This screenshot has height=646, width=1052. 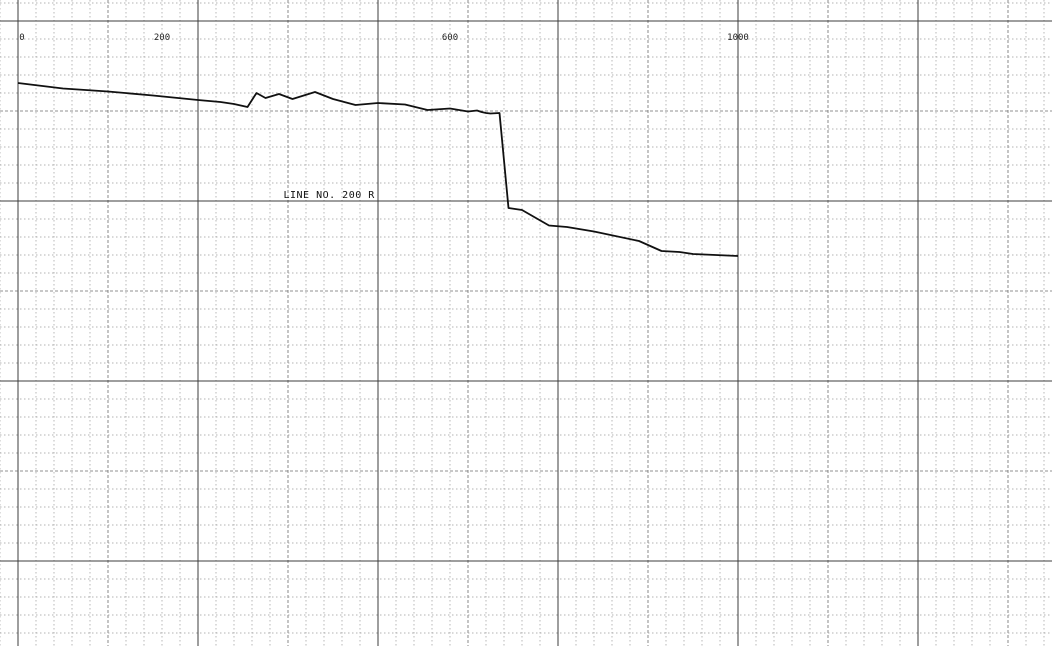 What do you see at coordinates (21, 38) in the screenshot?
I see `x-tick-label: 0` at bounding box center [21, 38].